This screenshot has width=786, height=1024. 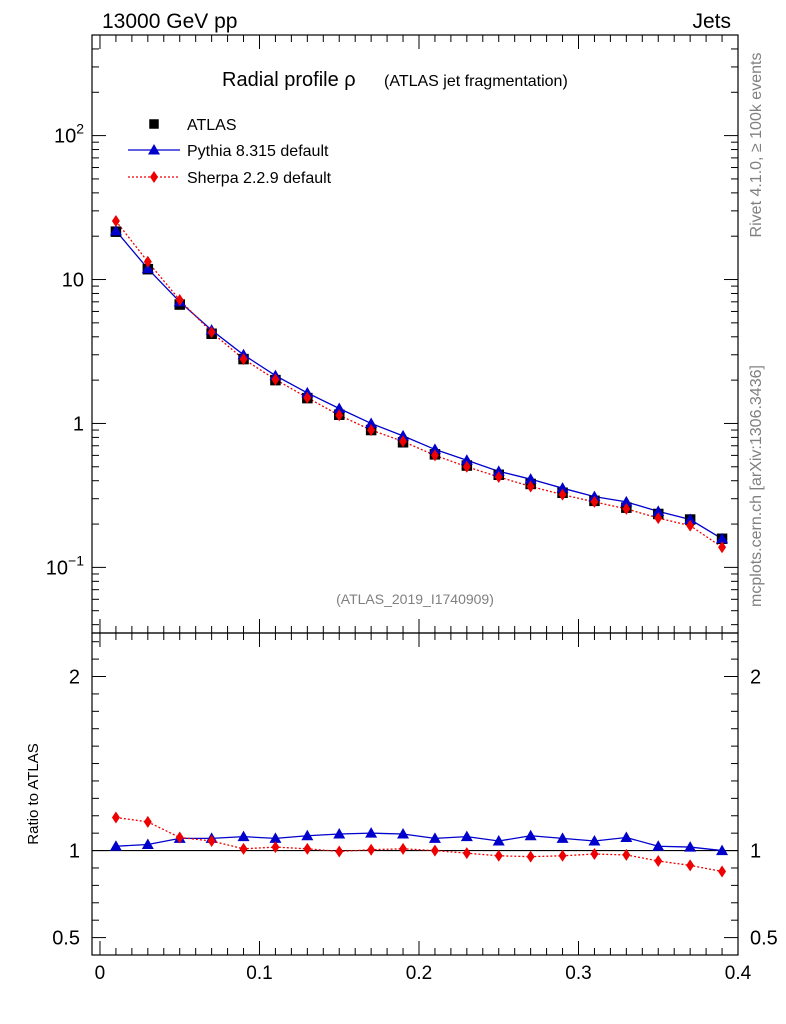 I want to click on legend-label-2: Sherpa 2.2.9 default, so click(x=259, y=178).